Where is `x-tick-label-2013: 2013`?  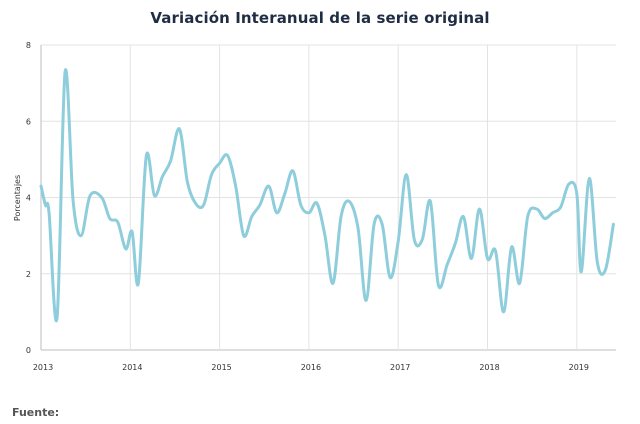 x-tick-label-2013: 2013 is located at coordinates (43, 367).